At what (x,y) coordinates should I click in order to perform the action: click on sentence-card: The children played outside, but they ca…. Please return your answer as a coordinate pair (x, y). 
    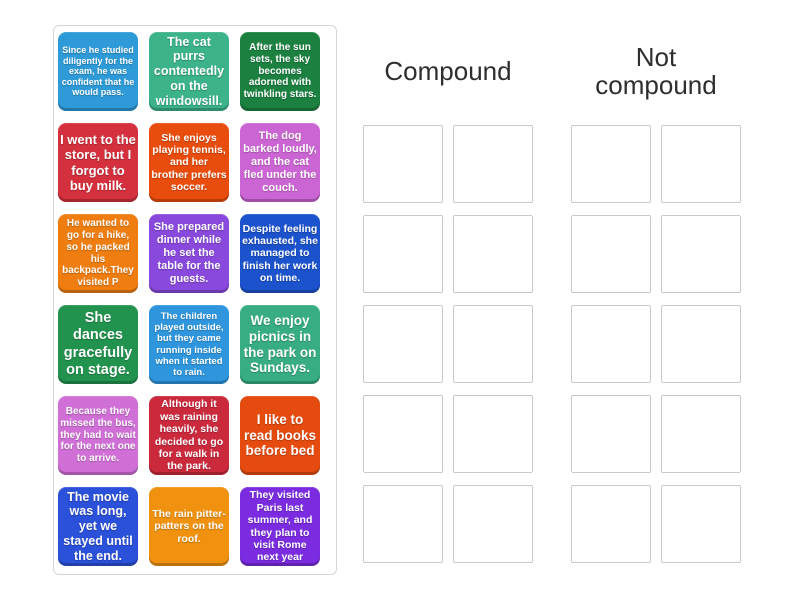
    Looking at the image, I should click on (189, 344).